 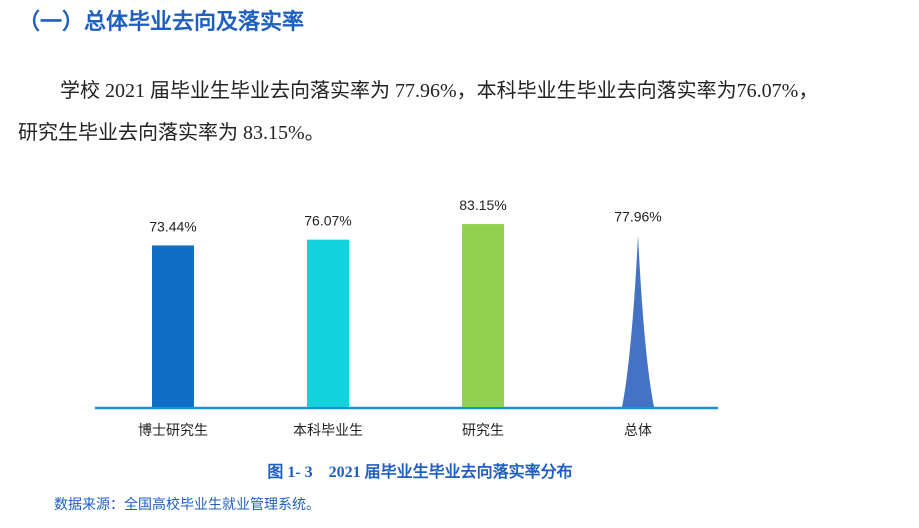 I want to click on category-label: 研究生, so click(x=483, y=430).